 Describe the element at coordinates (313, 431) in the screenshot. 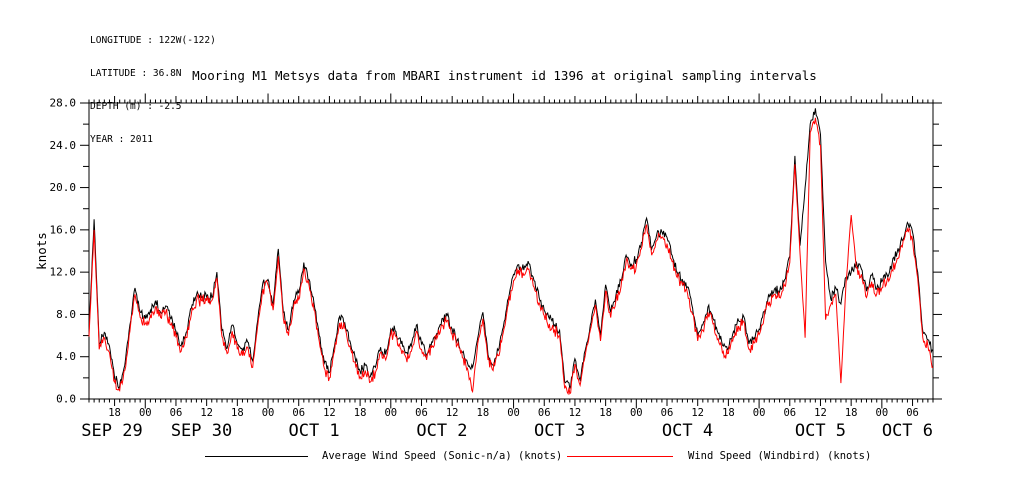

I see `x-date-label: OCT 1` at that location.